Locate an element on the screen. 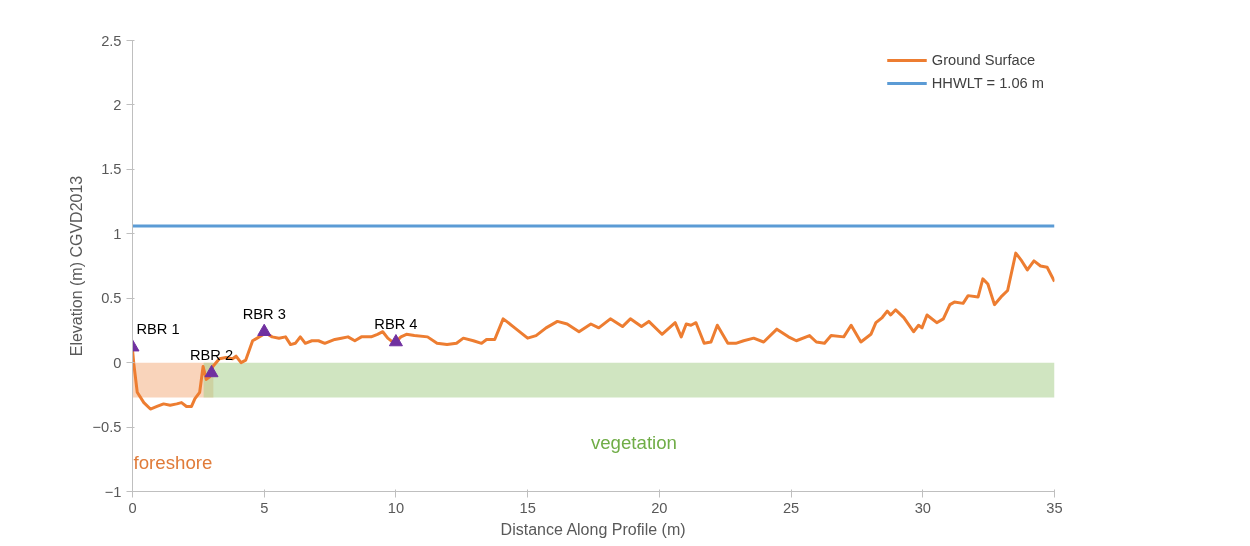  annotation: foreshore is located at coordinates (173, 463).